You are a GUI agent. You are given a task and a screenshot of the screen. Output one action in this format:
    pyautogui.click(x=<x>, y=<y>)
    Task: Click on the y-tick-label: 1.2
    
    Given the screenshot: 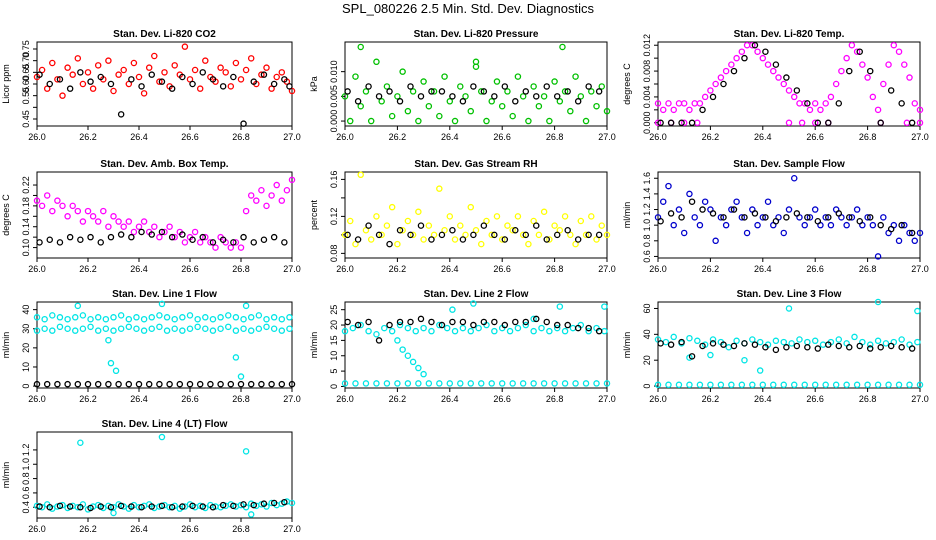 What is the action you would take?
    pyautogui.click(x=26, y=450)
    